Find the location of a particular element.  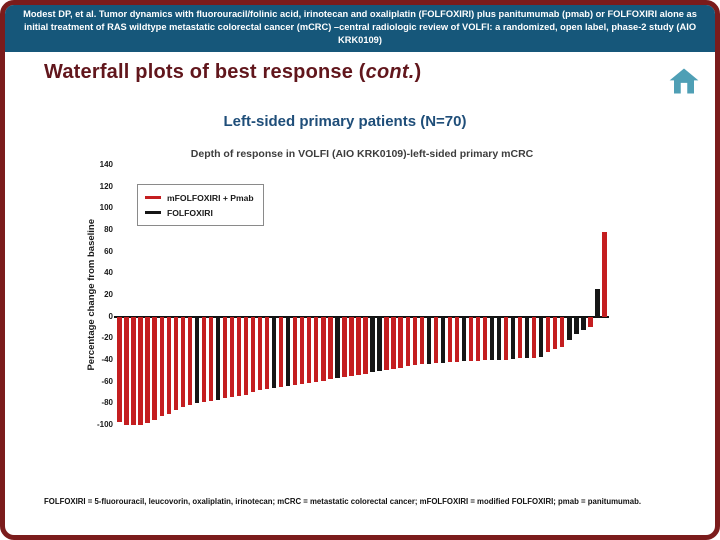

y-axis-tick-labels: 140 120 100 80 60 40 20 0 -20 -40 -60 -80 -100 is located at coordinates (95, 294).